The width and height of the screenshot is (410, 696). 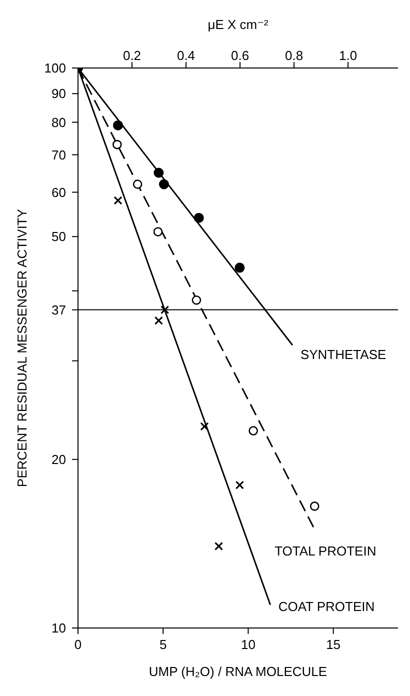 I want to click on y-tick-label: 80, so click(x=59, y=122).